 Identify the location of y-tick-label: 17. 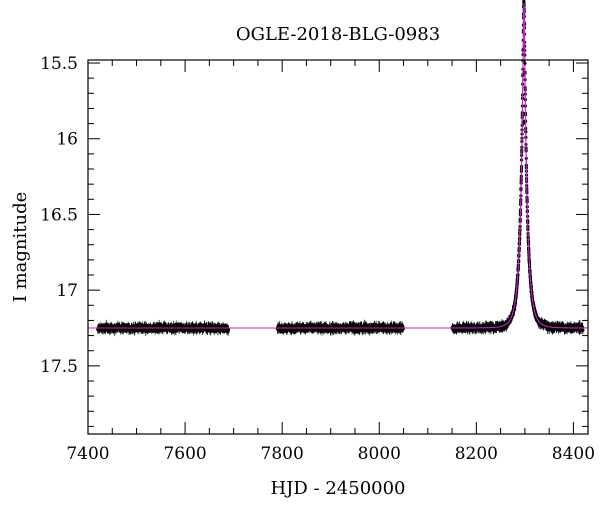
(67, 291).